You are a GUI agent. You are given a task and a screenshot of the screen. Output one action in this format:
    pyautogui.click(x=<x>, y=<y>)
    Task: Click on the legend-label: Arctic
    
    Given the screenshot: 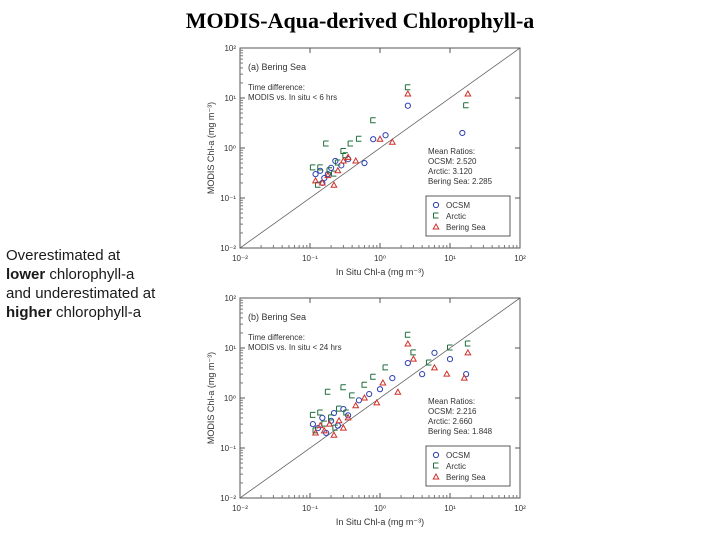 What is the action you would take?
    pyautogui.click(x=456, y=466)
    